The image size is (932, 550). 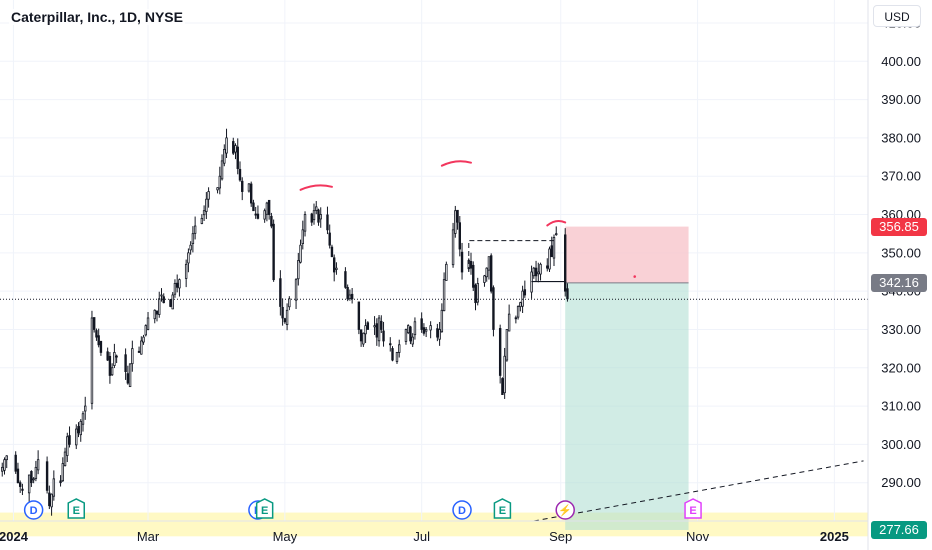 I want to click on chart-title: Caterpillar, Inc., 1D, NYSE, so click(x=97, y=17).